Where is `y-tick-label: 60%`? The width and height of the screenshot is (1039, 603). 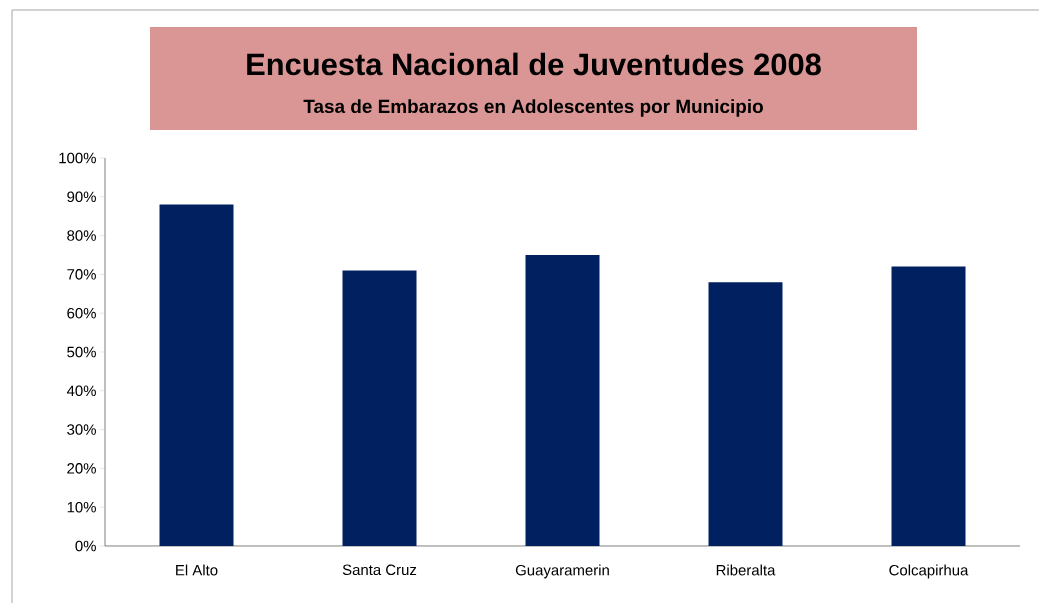
y-tick-label: 60% is located at coordinates (81, 313).